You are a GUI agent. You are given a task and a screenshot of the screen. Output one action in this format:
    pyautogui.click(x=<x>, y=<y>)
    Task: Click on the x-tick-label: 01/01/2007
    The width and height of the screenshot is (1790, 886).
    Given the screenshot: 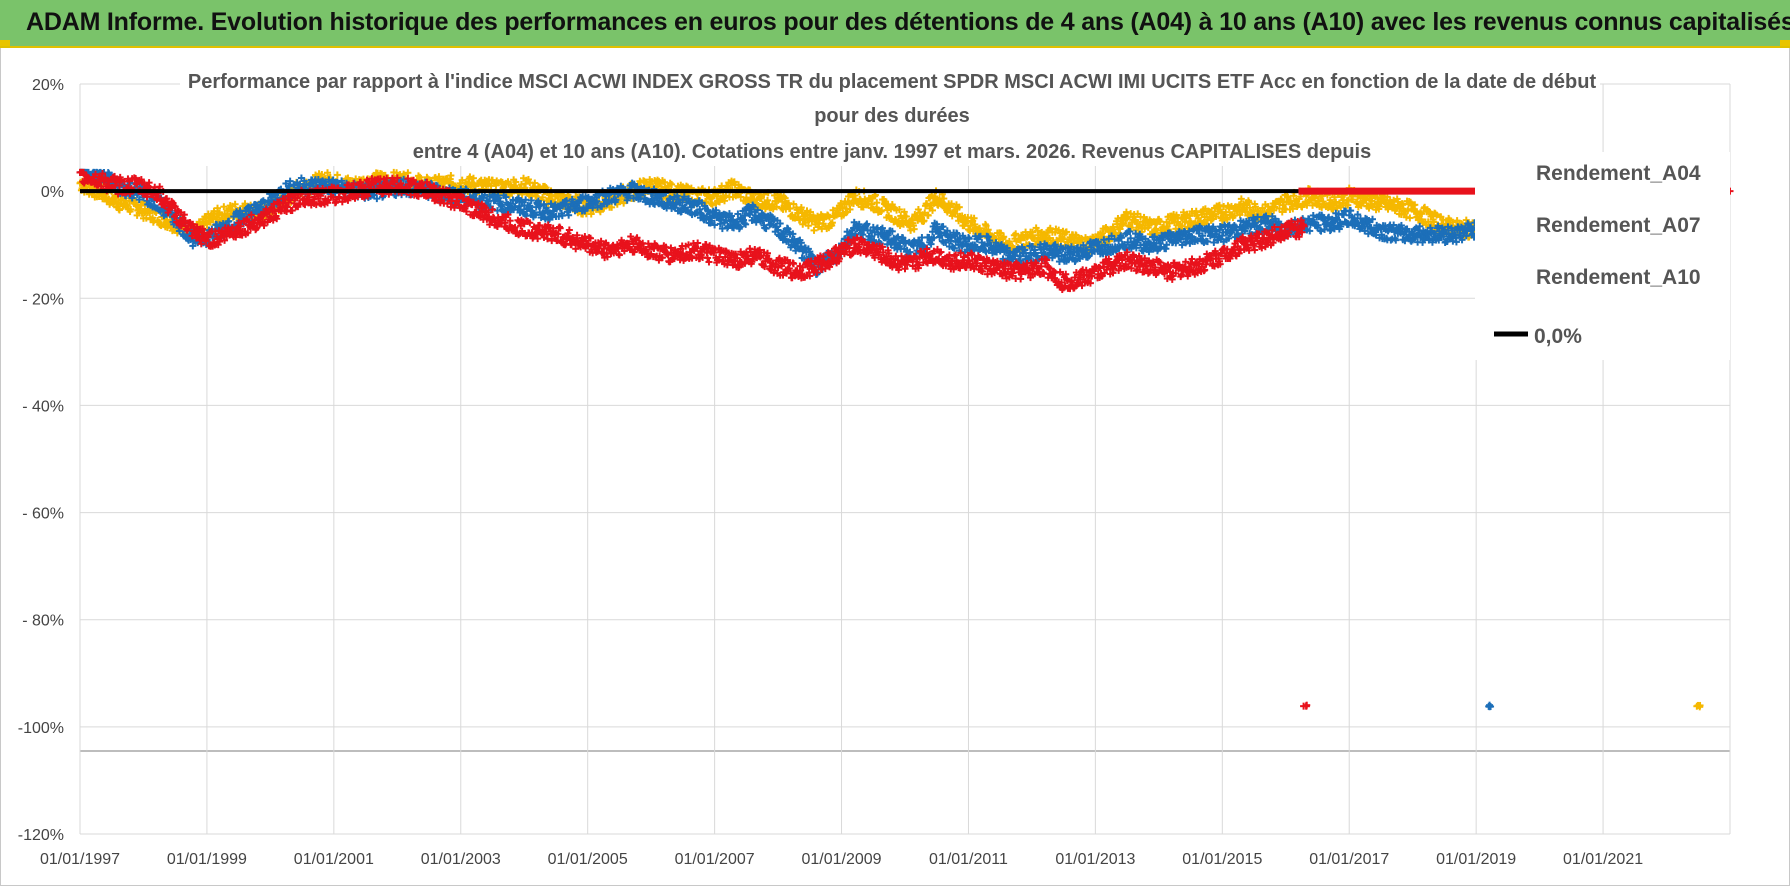 What is the action you would take?
    pyautogui.click(x=715, y=859)
    